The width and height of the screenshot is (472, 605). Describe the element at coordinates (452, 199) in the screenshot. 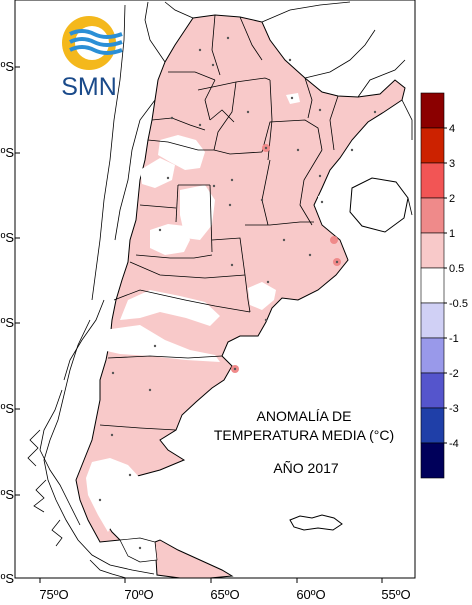

I see `colorbar-label: 2` at that location.